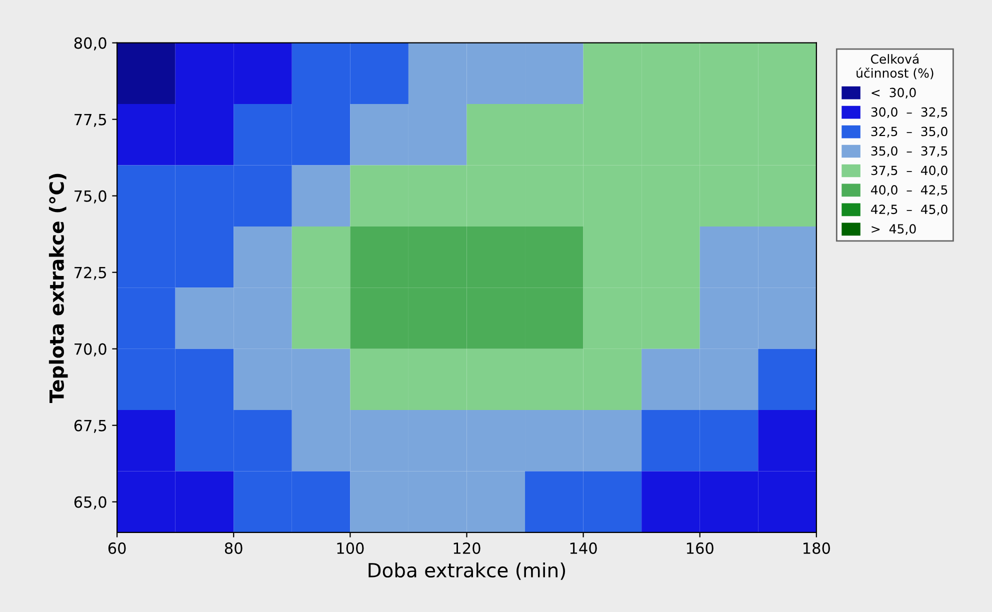 This screenshot has height=612, width=992. Describe the element at coordinates (233, 548) in the screenshot. I see `x-tick-label: 80` at that location.